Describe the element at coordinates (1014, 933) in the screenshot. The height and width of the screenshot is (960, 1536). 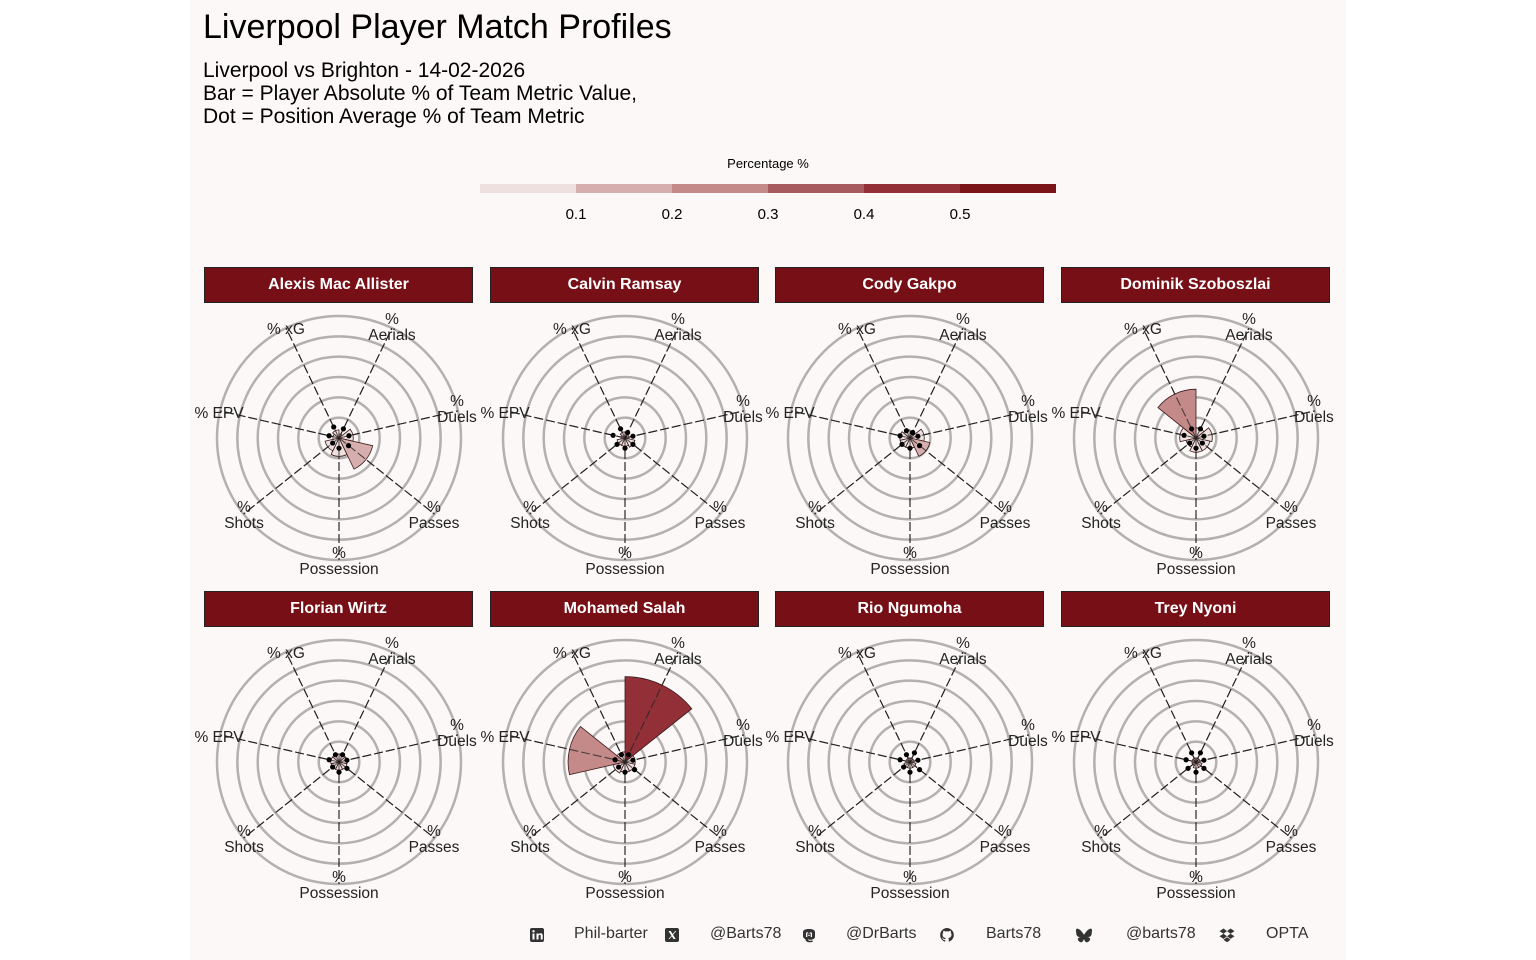
I see `footer-github-text: Barts78` at that location.